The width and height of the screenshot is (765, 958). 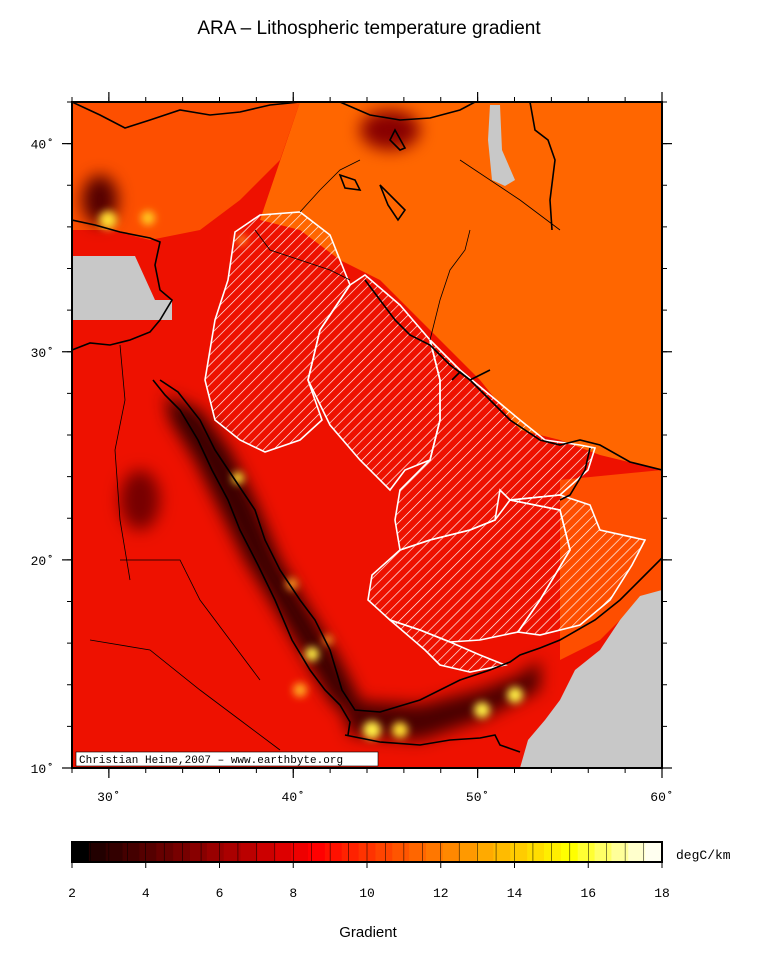 What do you see at coordinates (661, 797) in the screenshot?
I see `x-tick-label: 60˚` at bounding box center [661, 797].